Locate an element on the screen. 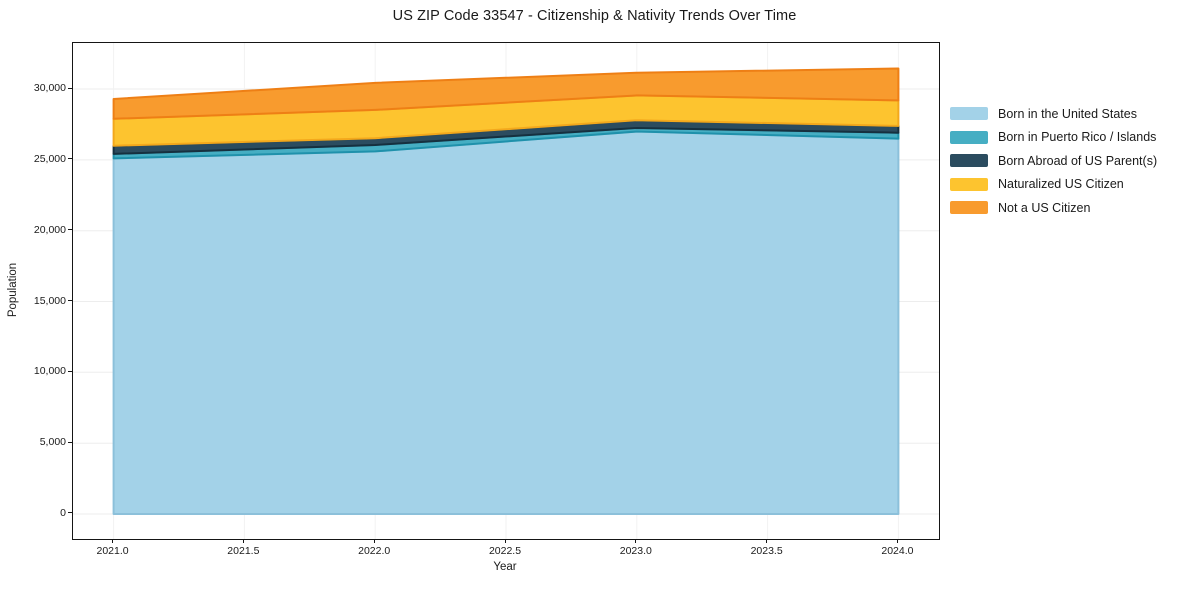 The height and width of the screenshot is (590, 1189). y-axis-label: Population is located at coordinates (13, 290).